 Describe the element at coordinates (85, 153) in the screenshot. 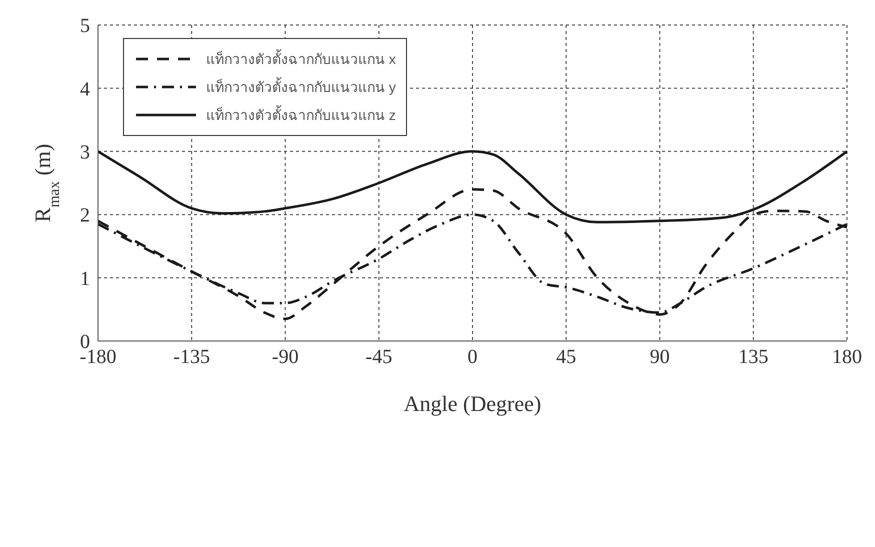

I see `y-tick-label: 3` at that location.